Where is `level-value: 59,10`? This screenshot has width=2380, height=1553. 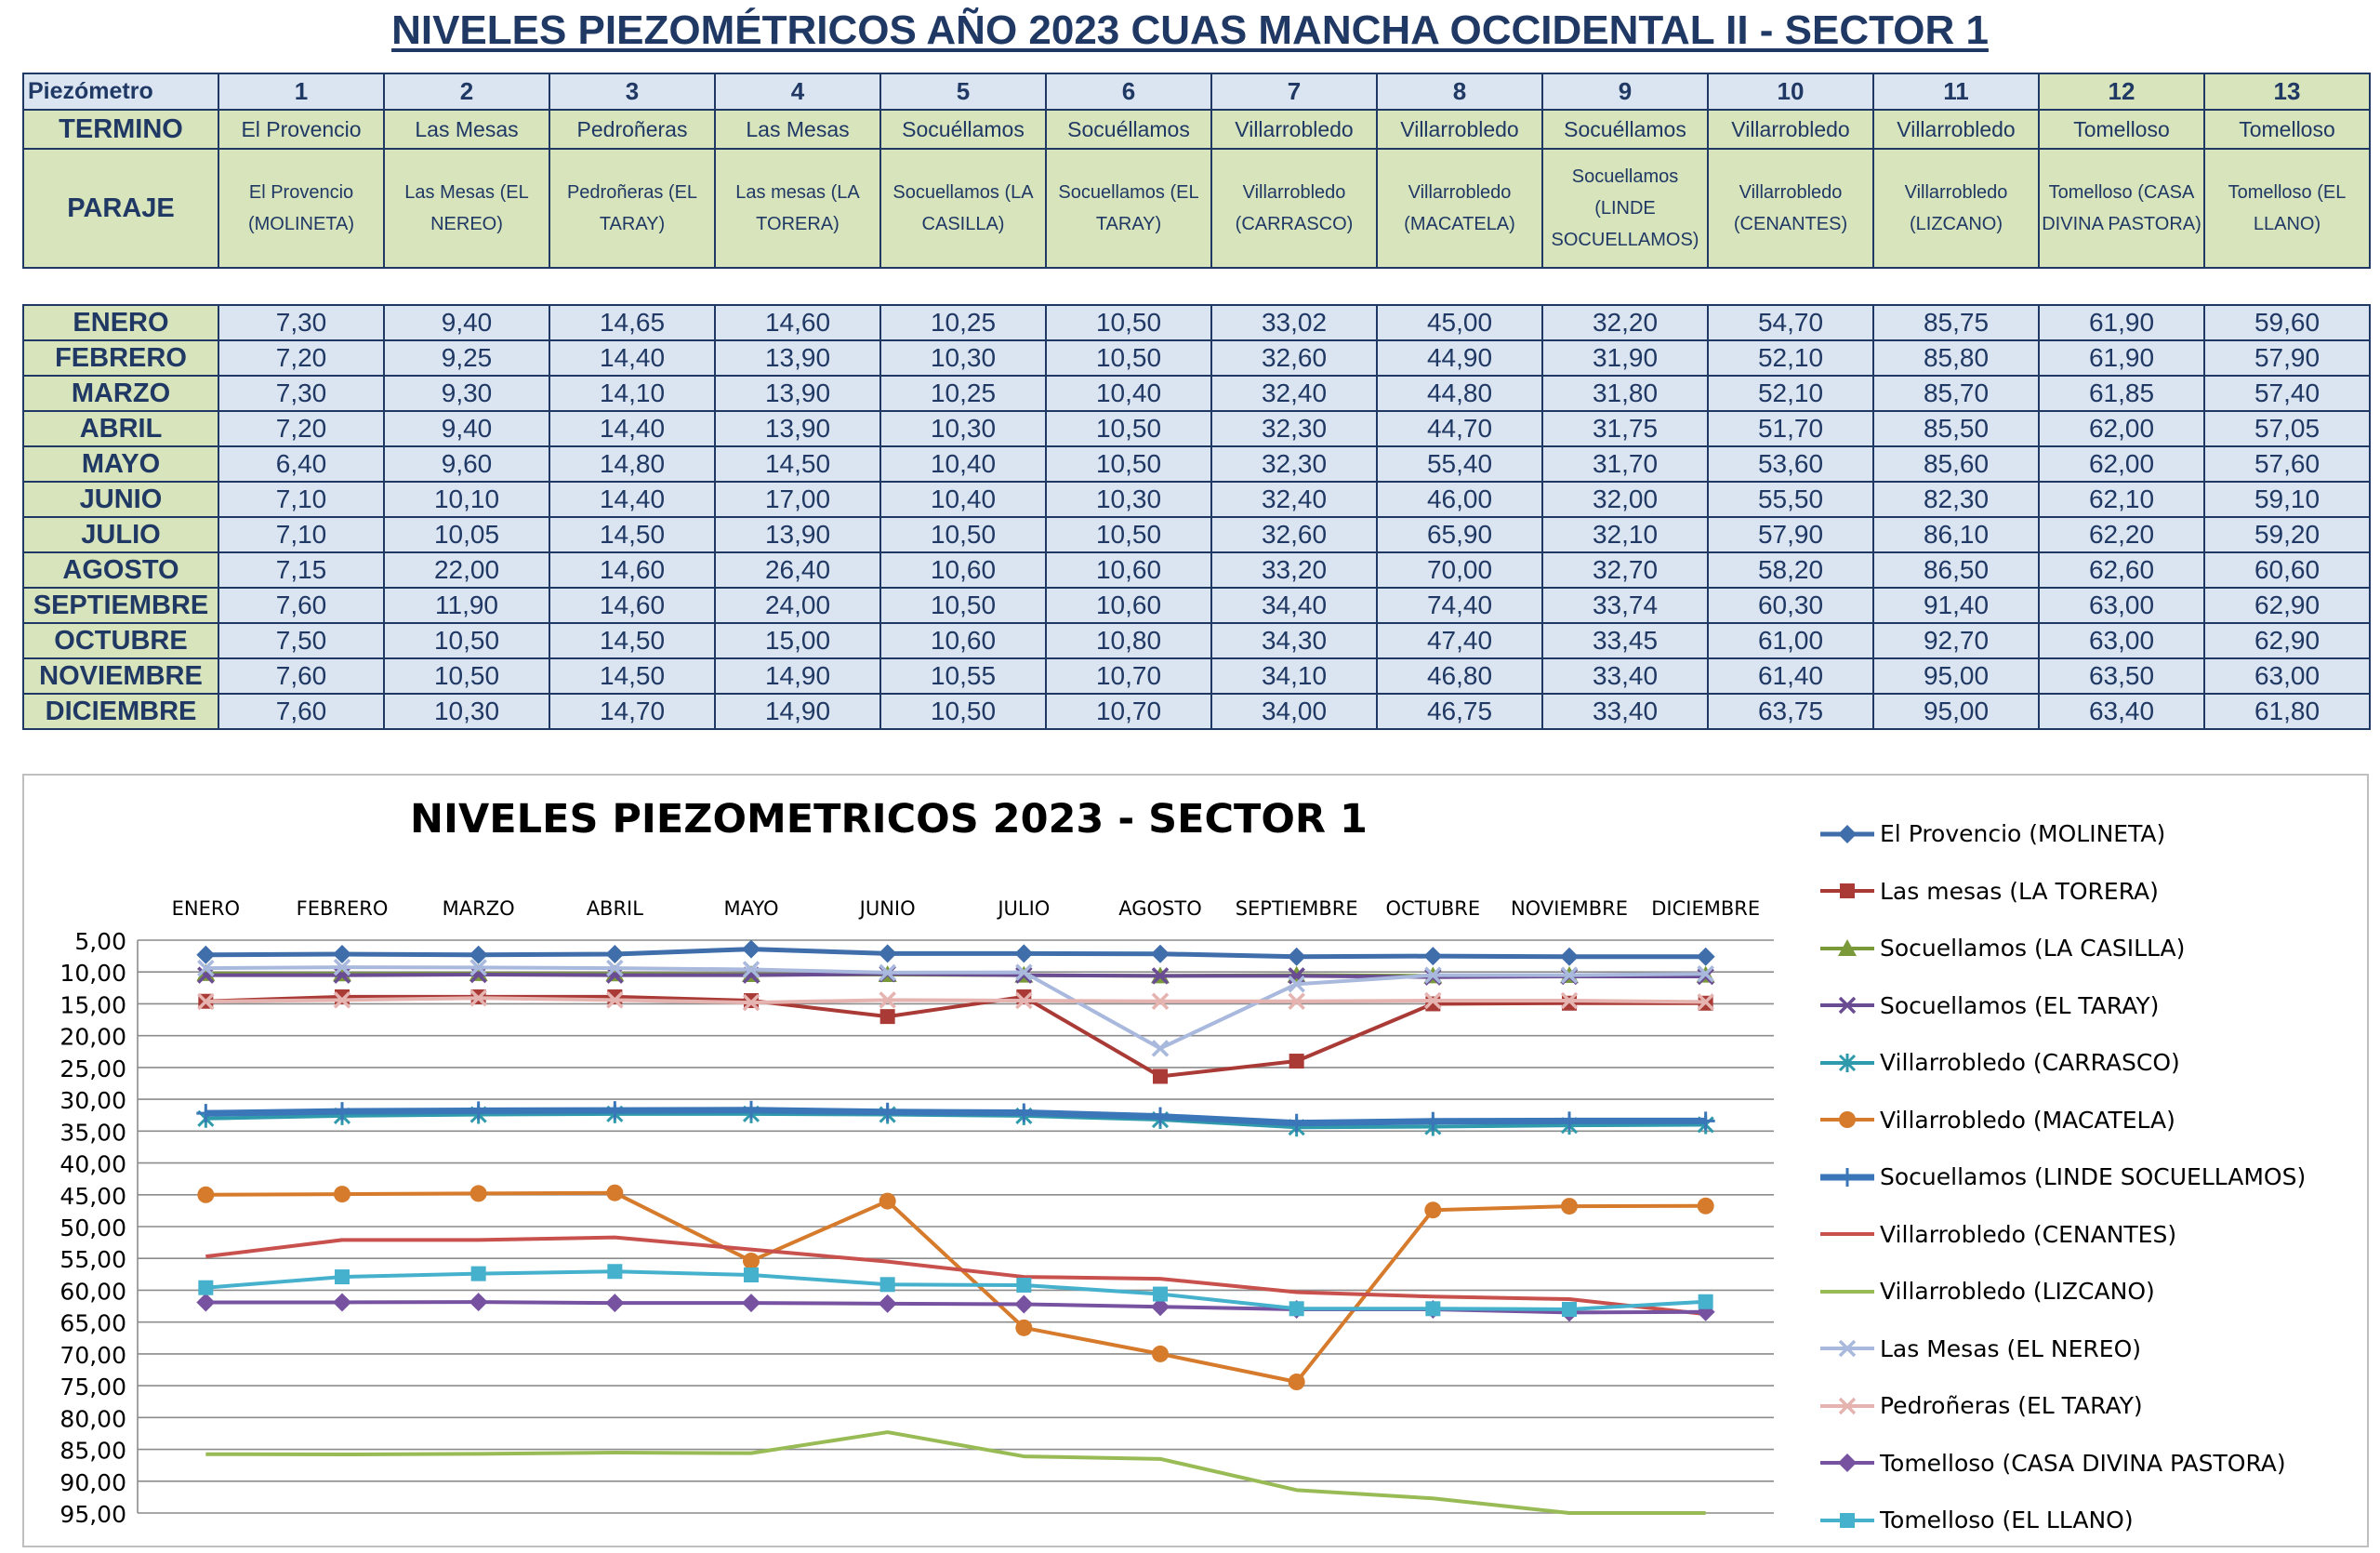 level-value: 59,10 is located at coordinates (2287, 500).